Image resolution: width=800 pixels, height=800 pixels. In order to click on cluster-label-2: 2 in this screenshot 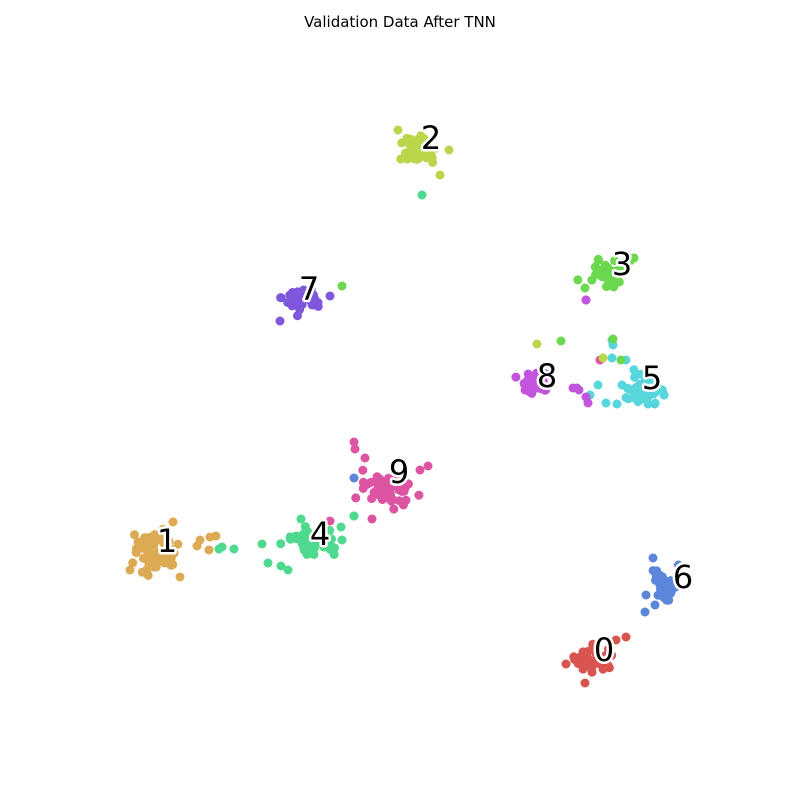, I will do `click(431, 138)`.